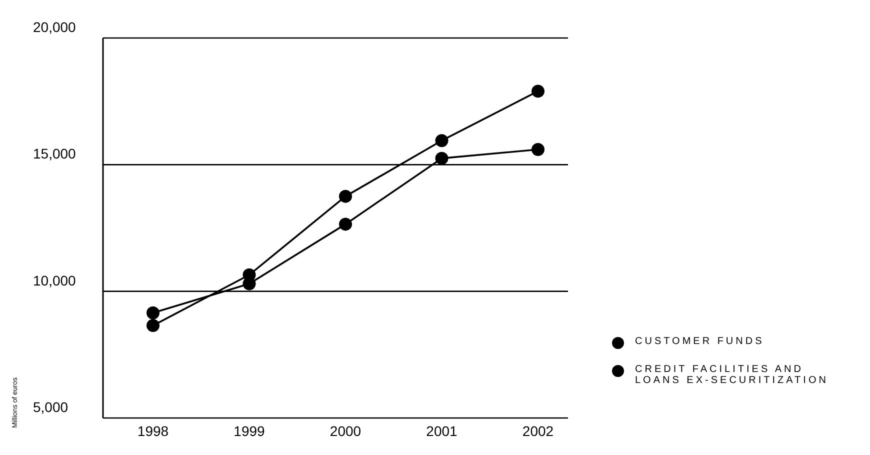 The height and width of the screenshot is (455, 870). What do you see at coordinates (50, 407) in the screenshot?
I see `y-tick-label: 5,000` at bounding box center [50, 407].